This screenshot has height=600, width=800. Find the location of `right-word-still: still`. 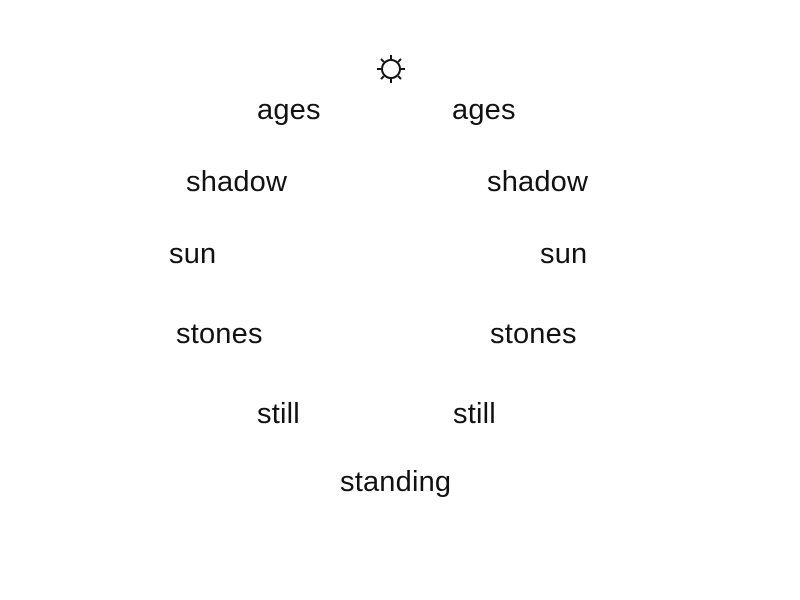

right-word-still: still is located at coordinates (474, 414).